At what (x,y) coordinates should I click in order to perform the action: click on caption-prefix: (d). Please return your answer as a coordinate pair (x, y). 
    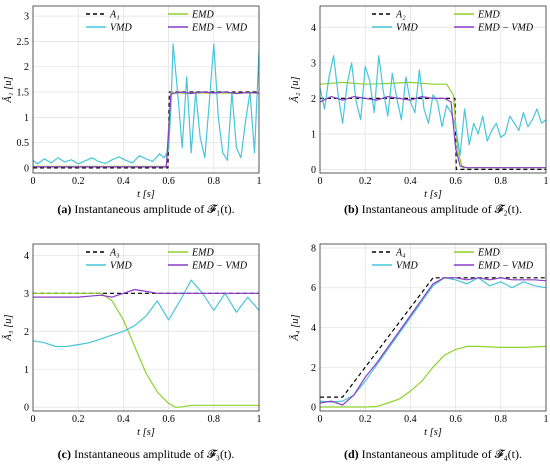
    Looking at the image, I should click on (353, 454).